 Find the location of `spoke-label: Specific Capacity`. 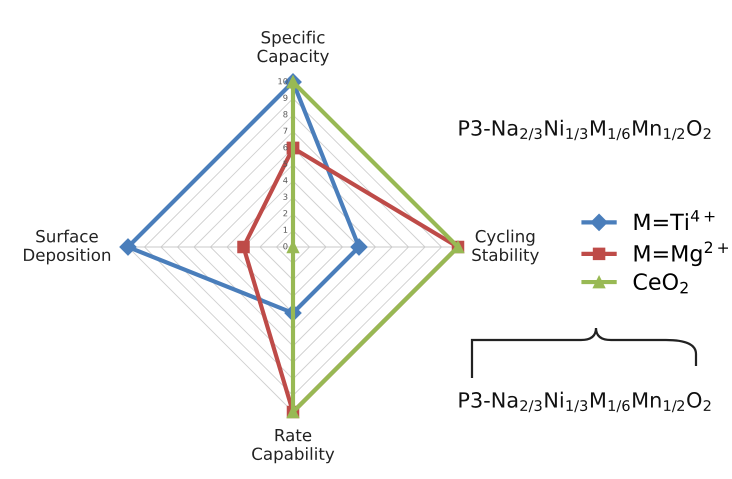

spoke-label: Specific Capacity is located at coordinates (293, 48).